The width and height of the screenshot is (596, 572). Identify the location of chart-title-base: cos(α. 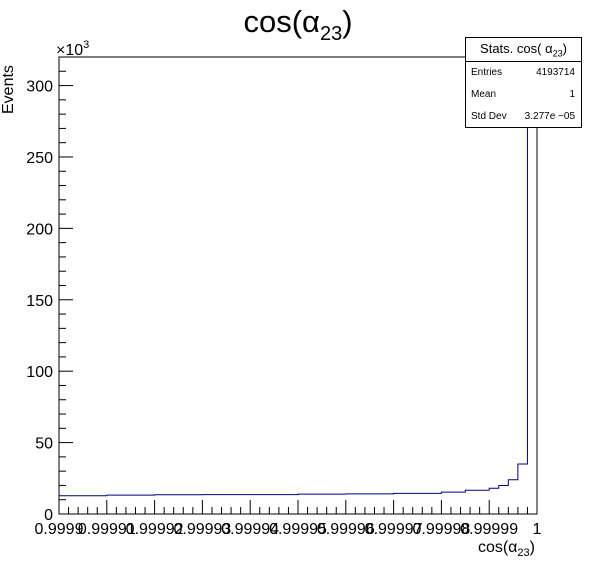
(281, 21).